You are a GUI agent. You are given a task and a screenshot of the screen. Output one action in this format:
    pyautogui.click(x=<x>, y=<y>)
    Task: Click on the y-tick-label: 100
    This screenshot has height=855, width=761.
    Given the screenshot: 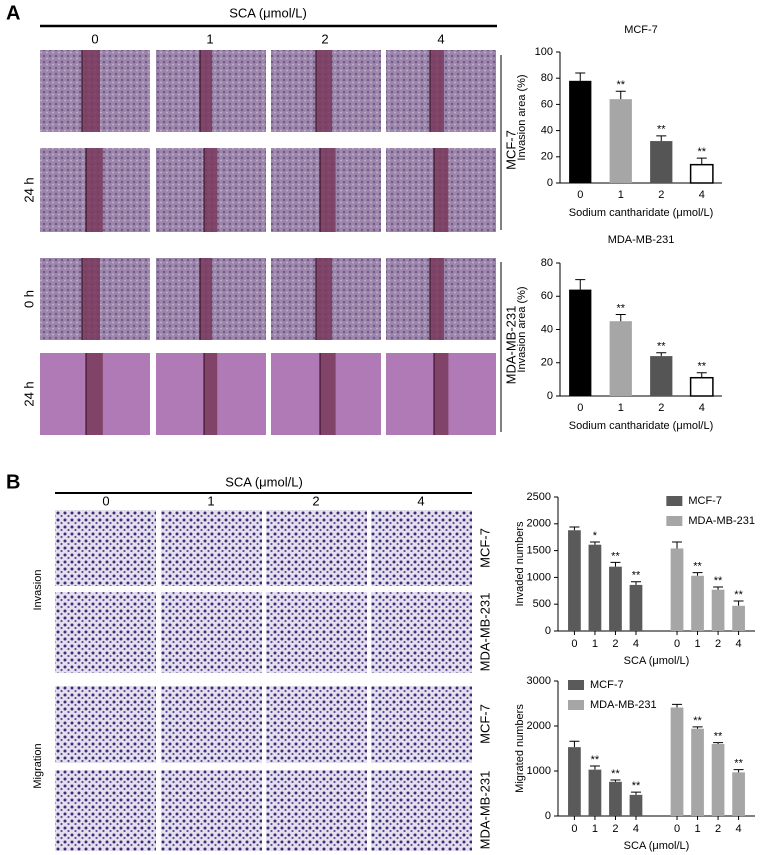 What is the action you would take?
    pyautogui.click(x=544, y=52)
    